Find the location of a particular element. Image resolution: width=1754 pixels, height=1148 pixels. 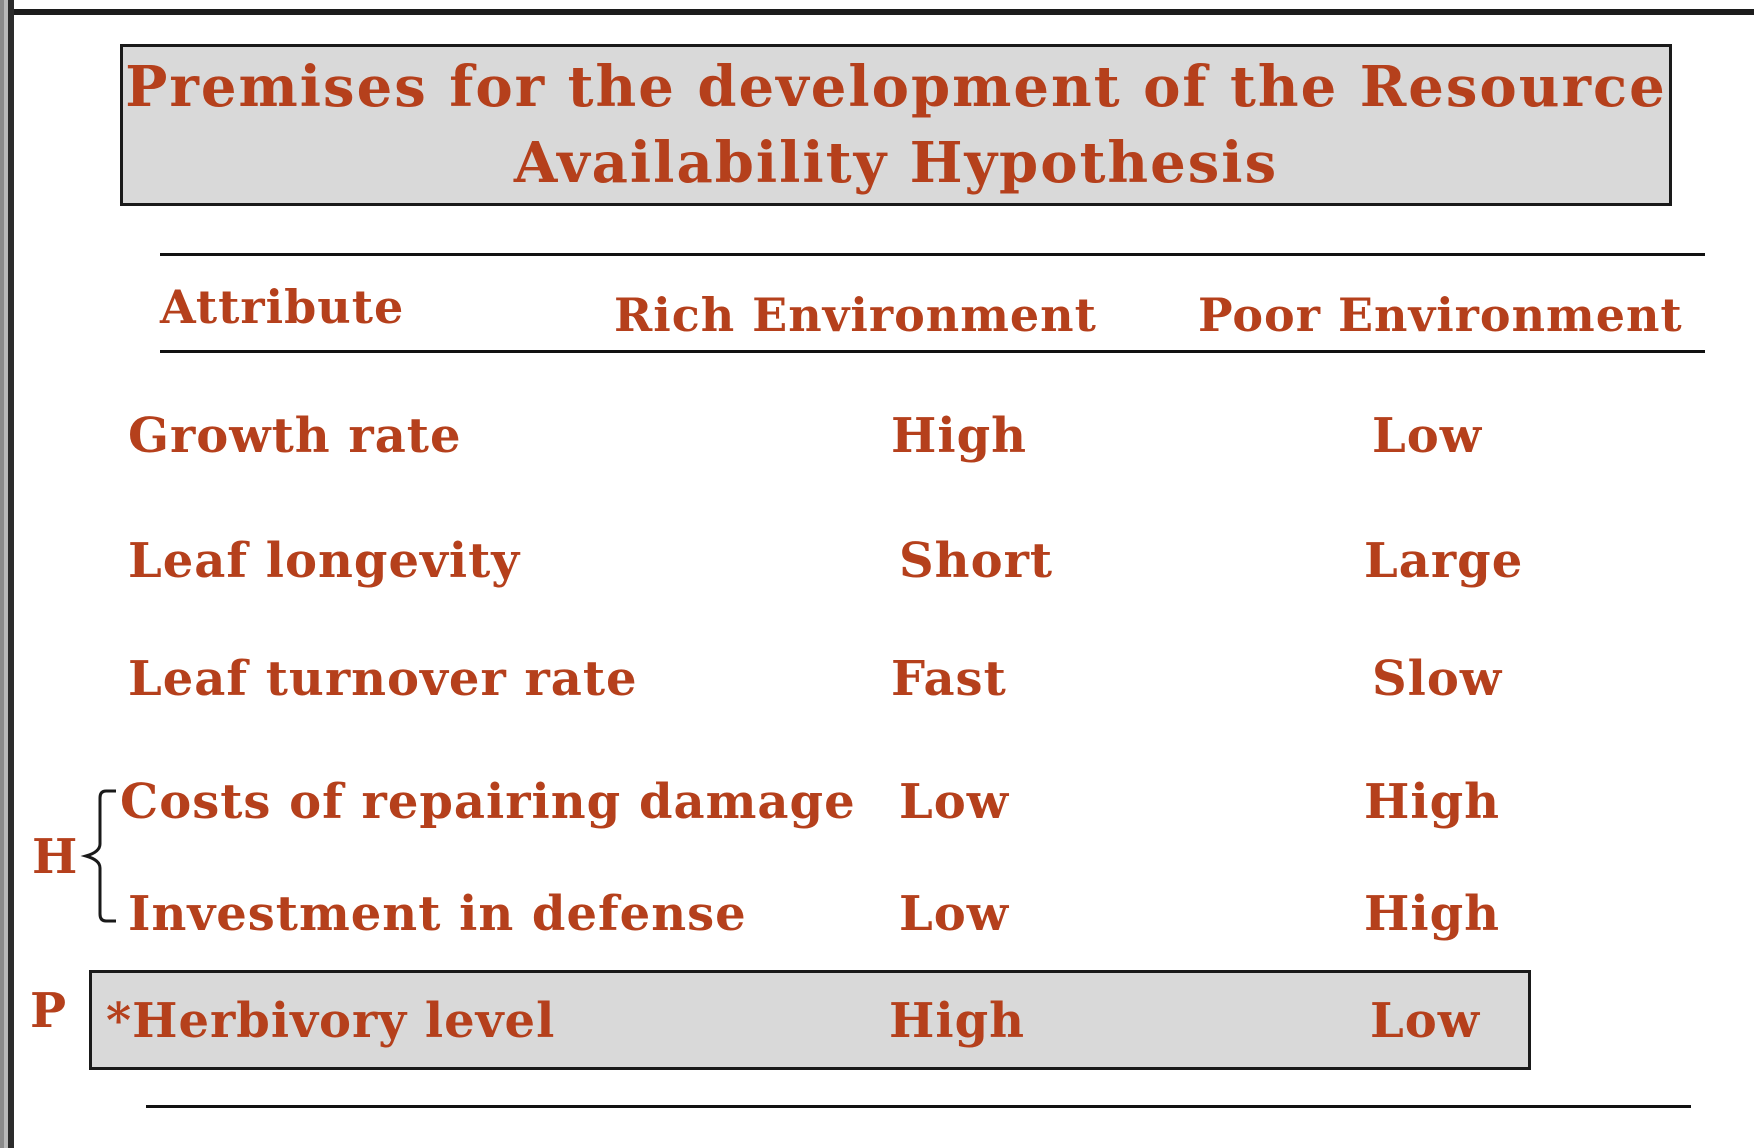

row-1-attribute: Growth rate is located at coordinates (295, 436).